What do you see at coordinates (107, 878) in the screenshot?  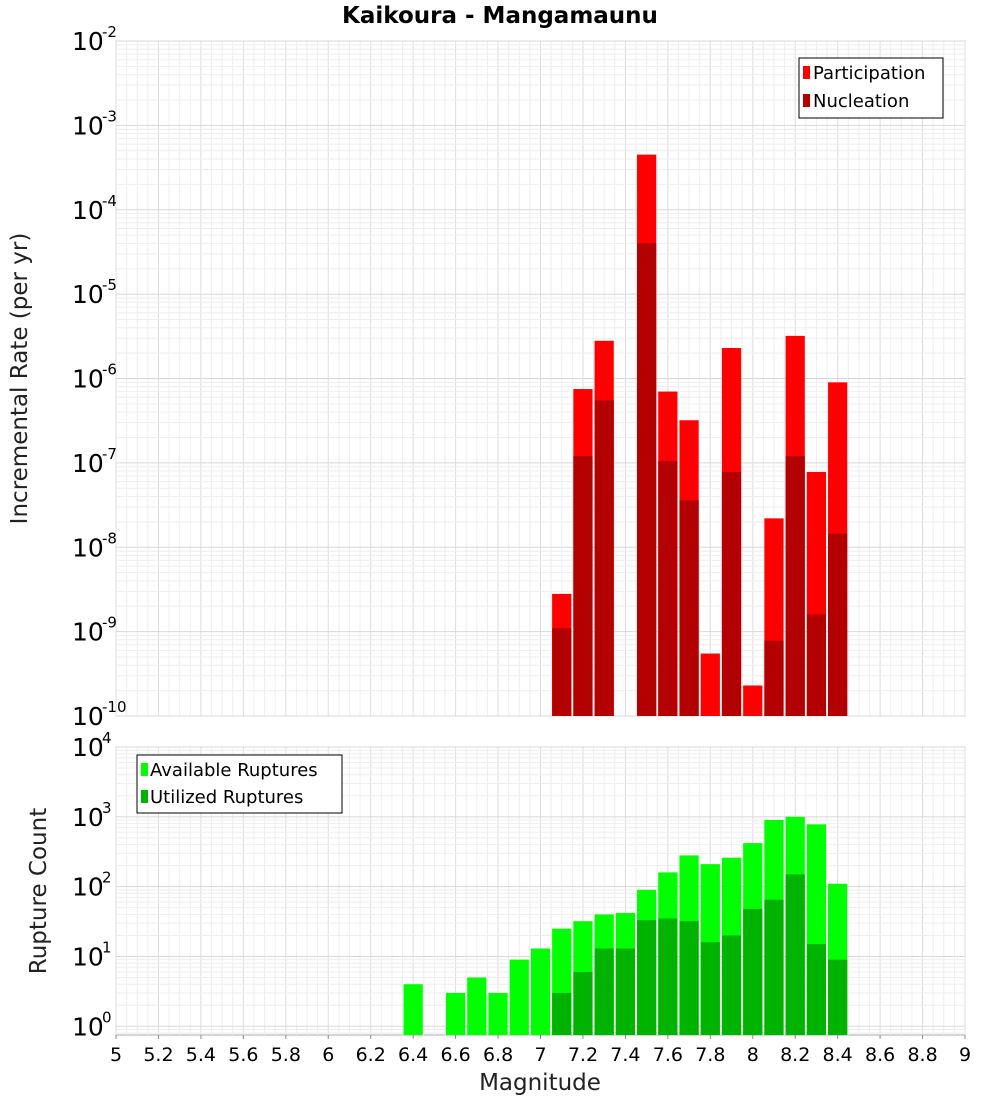 I see `y-tick-exponent: 2` at bounding box center [107, 878].